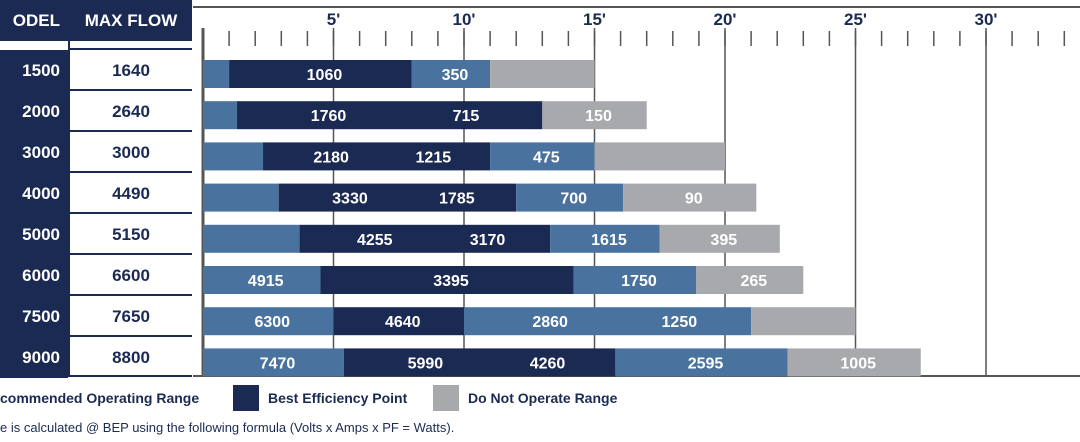 This screenshot has height=442, width=1080. I want to click on max-flow-cell: 3000, so click(131, 152).